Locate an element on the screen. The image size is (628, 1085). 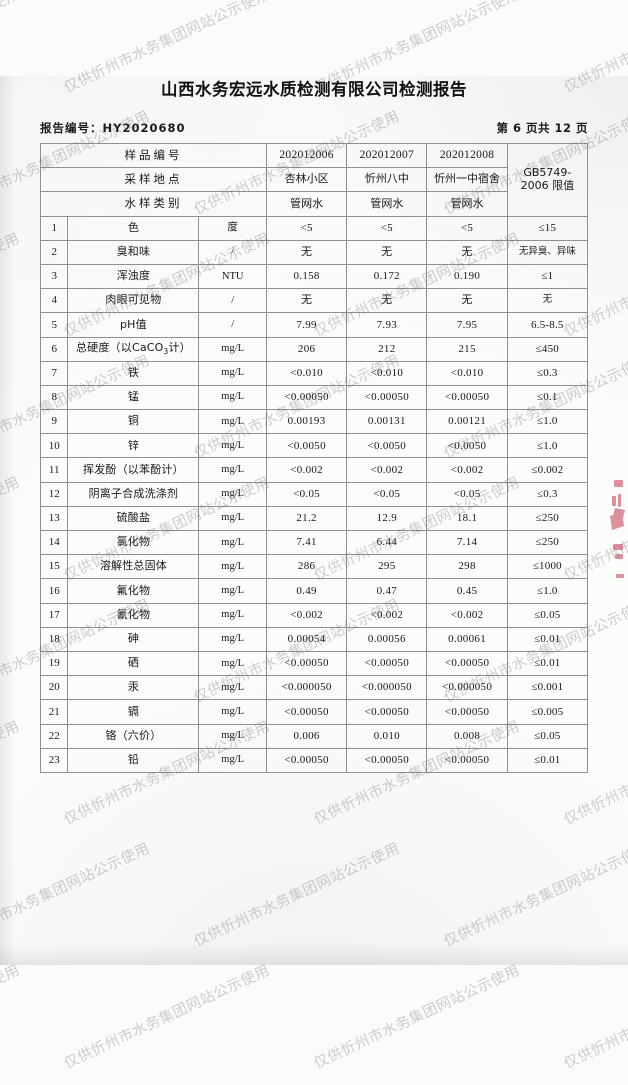
parameter-name: 锰 is located at coordinates (133, 397).